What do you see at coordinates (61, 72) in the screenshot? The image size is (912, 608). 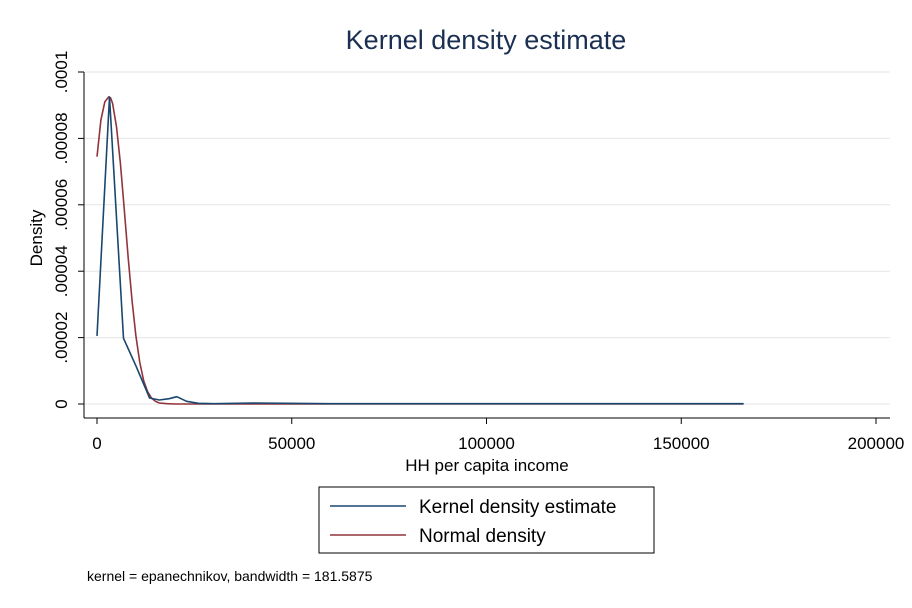 I see `y-tick-label: .0001` at bounding box center [61, 72].